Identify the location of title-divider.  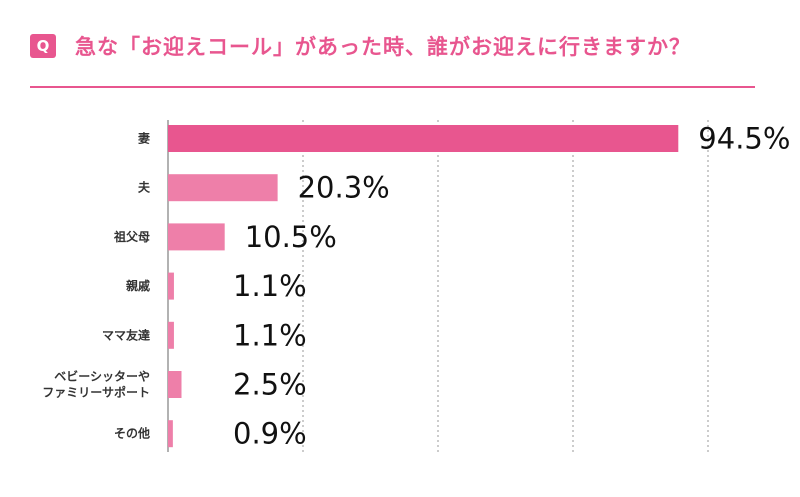
(392, 87).